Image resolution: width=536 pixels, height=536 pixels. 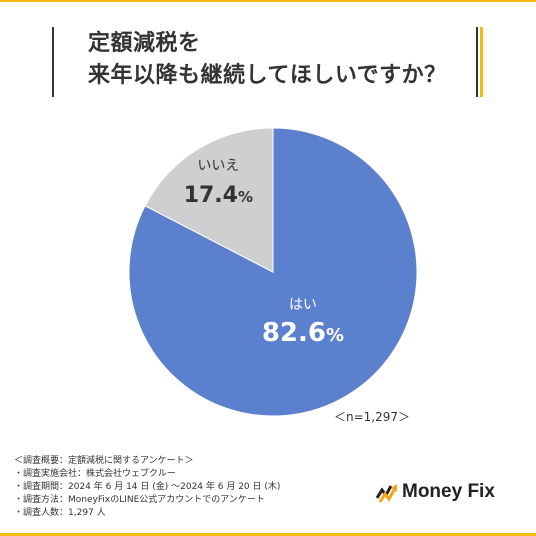 I want to click on survey-heading: ＜調査概要：定額減税に関するアンケート＞, so click(x=104, y=461).